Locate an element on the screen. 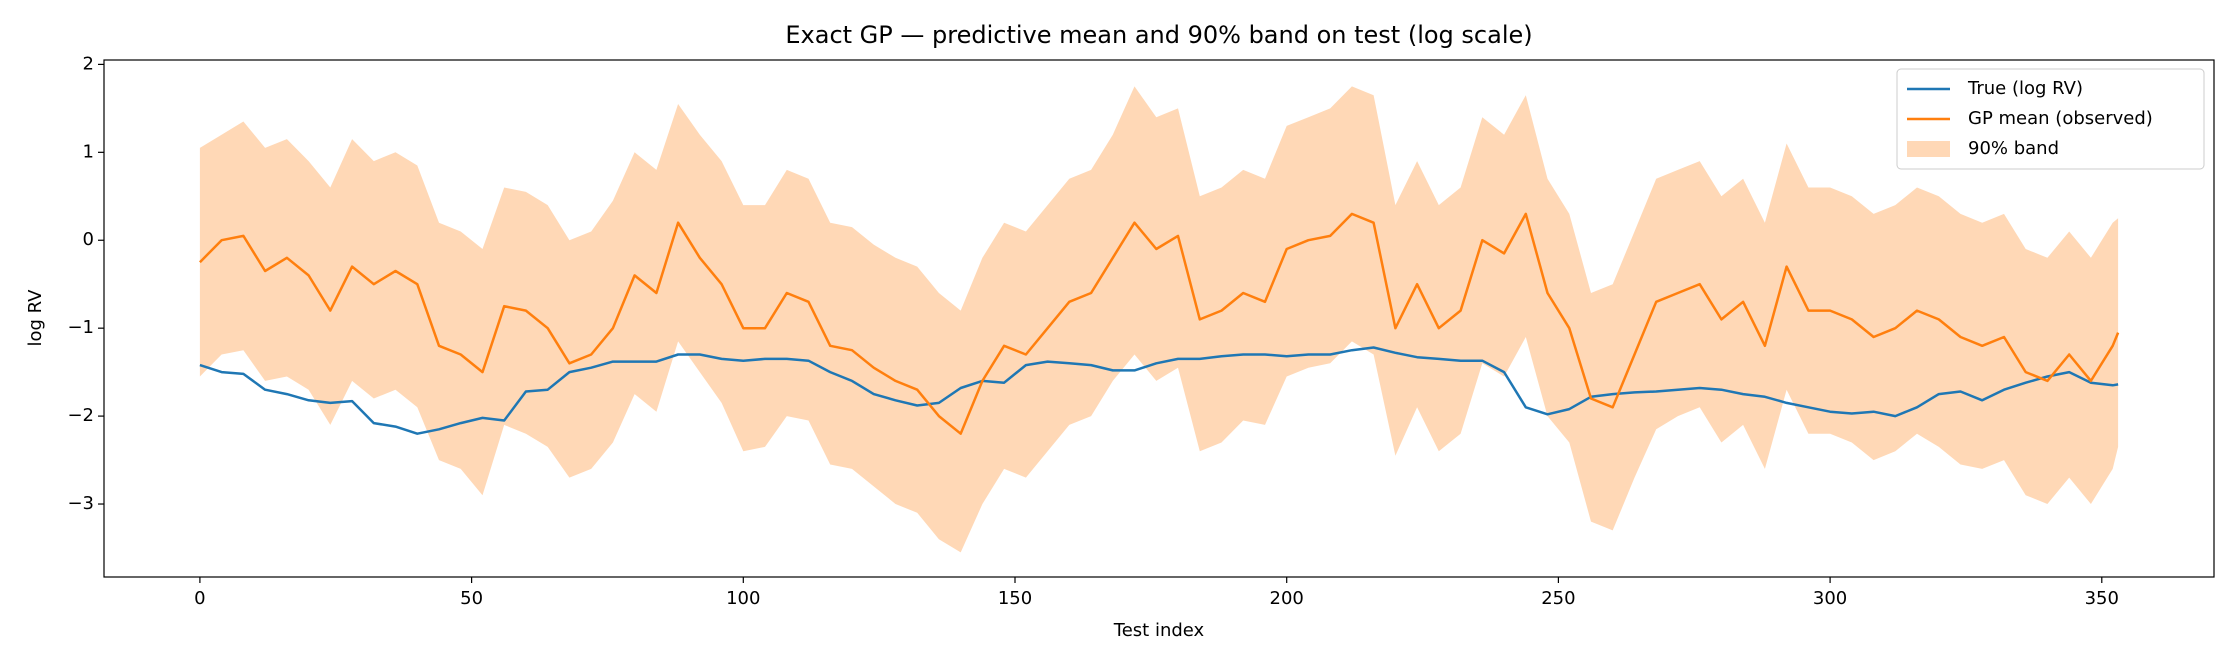 The image size is (2240, 672). y-tick-label: 1 is located at coordinates (88, 151).